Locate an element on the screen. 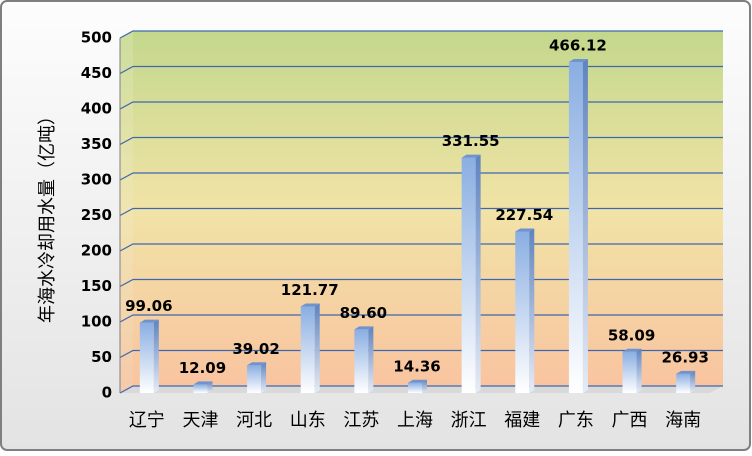 This screenshot has width=752, height=456. x-tick-label: 辽宁 is located at coordinates (147, 420).